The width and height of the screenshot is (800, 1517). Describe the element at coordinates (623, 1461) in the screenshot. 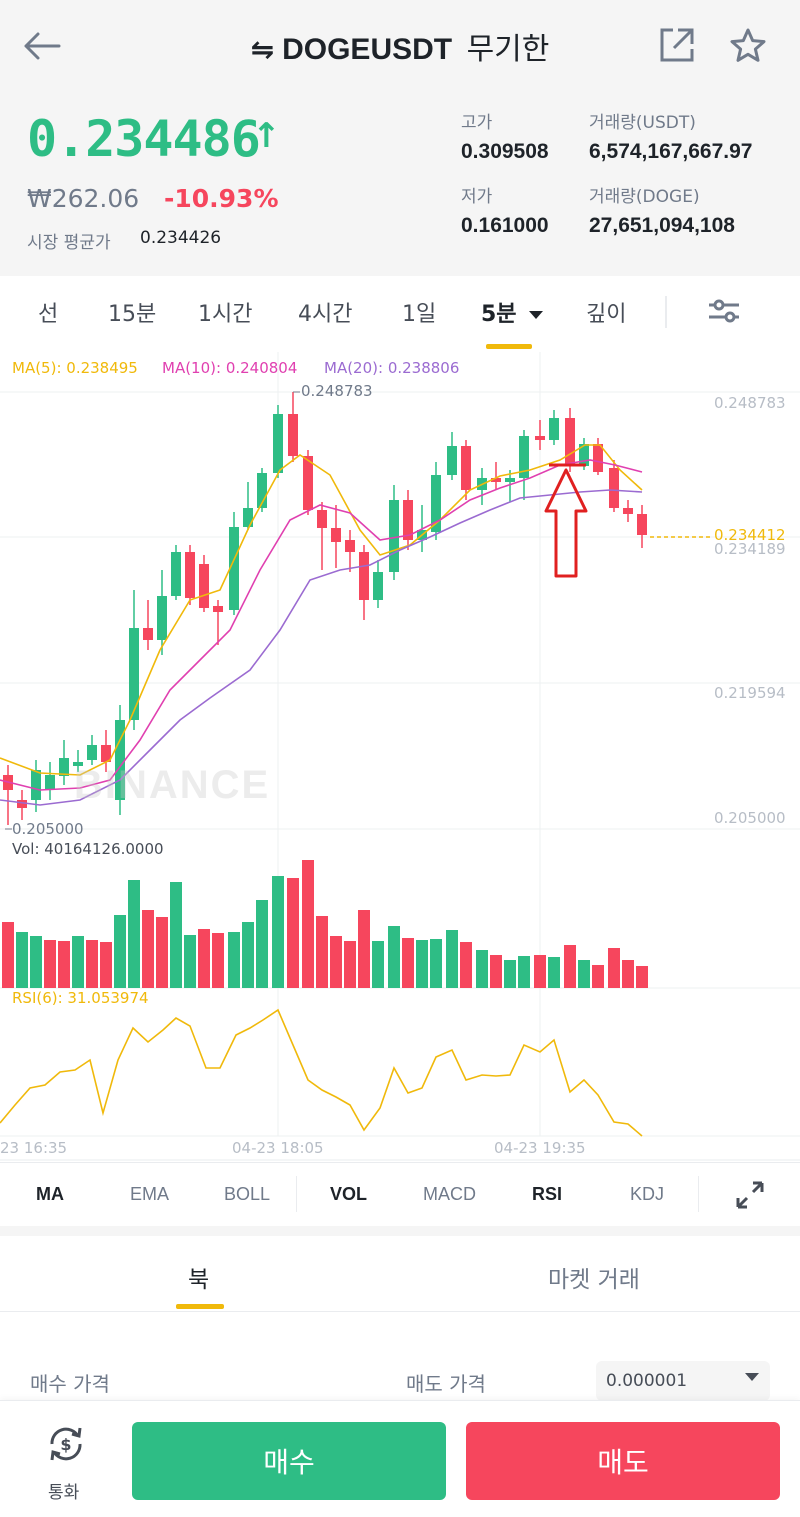

I see `sell-button: 매도` at that location.